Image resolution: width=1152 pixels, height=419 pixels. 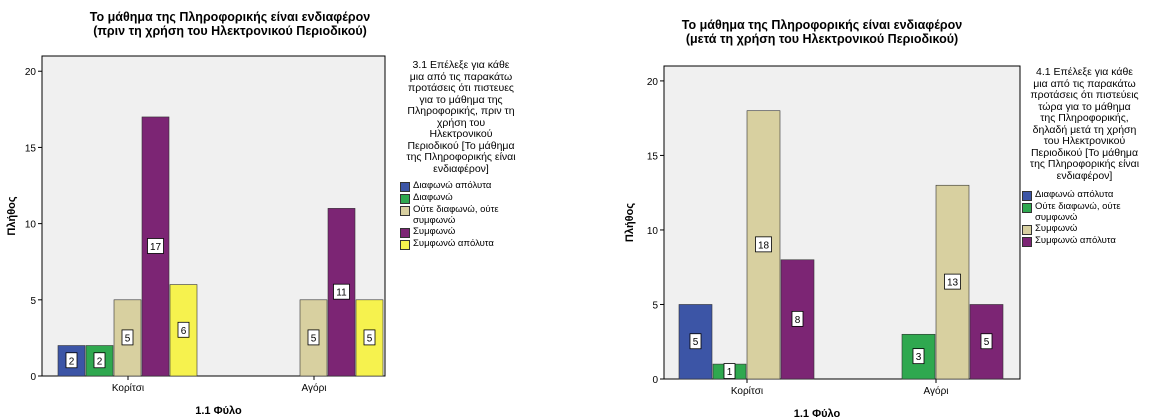 I want to click on legend-label: Διαφωνώ, so click(x=433, y=197).